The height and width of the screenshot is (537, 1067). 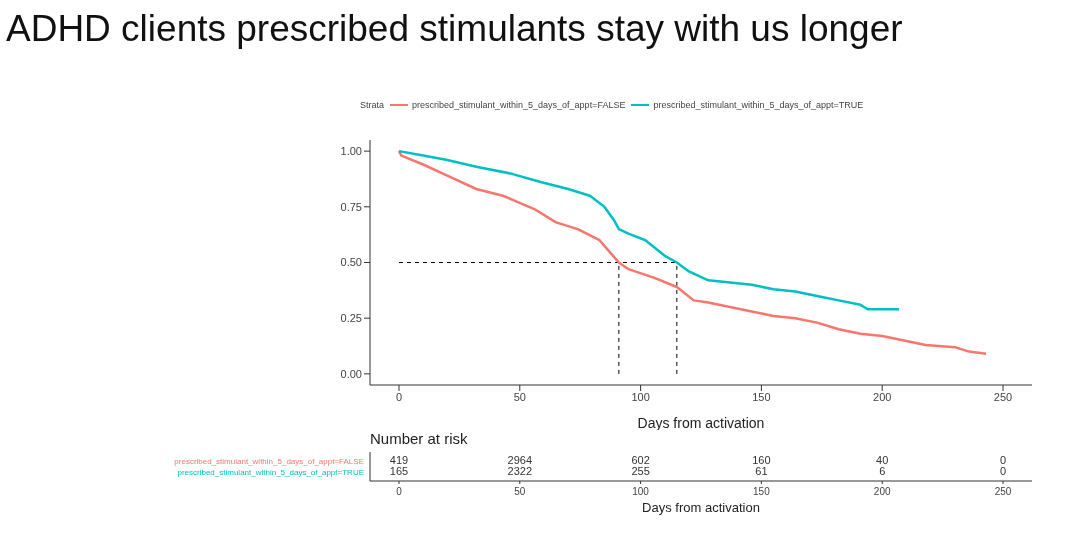 I want to click on chart-title: Number at risk, so click(x=419, y=438).